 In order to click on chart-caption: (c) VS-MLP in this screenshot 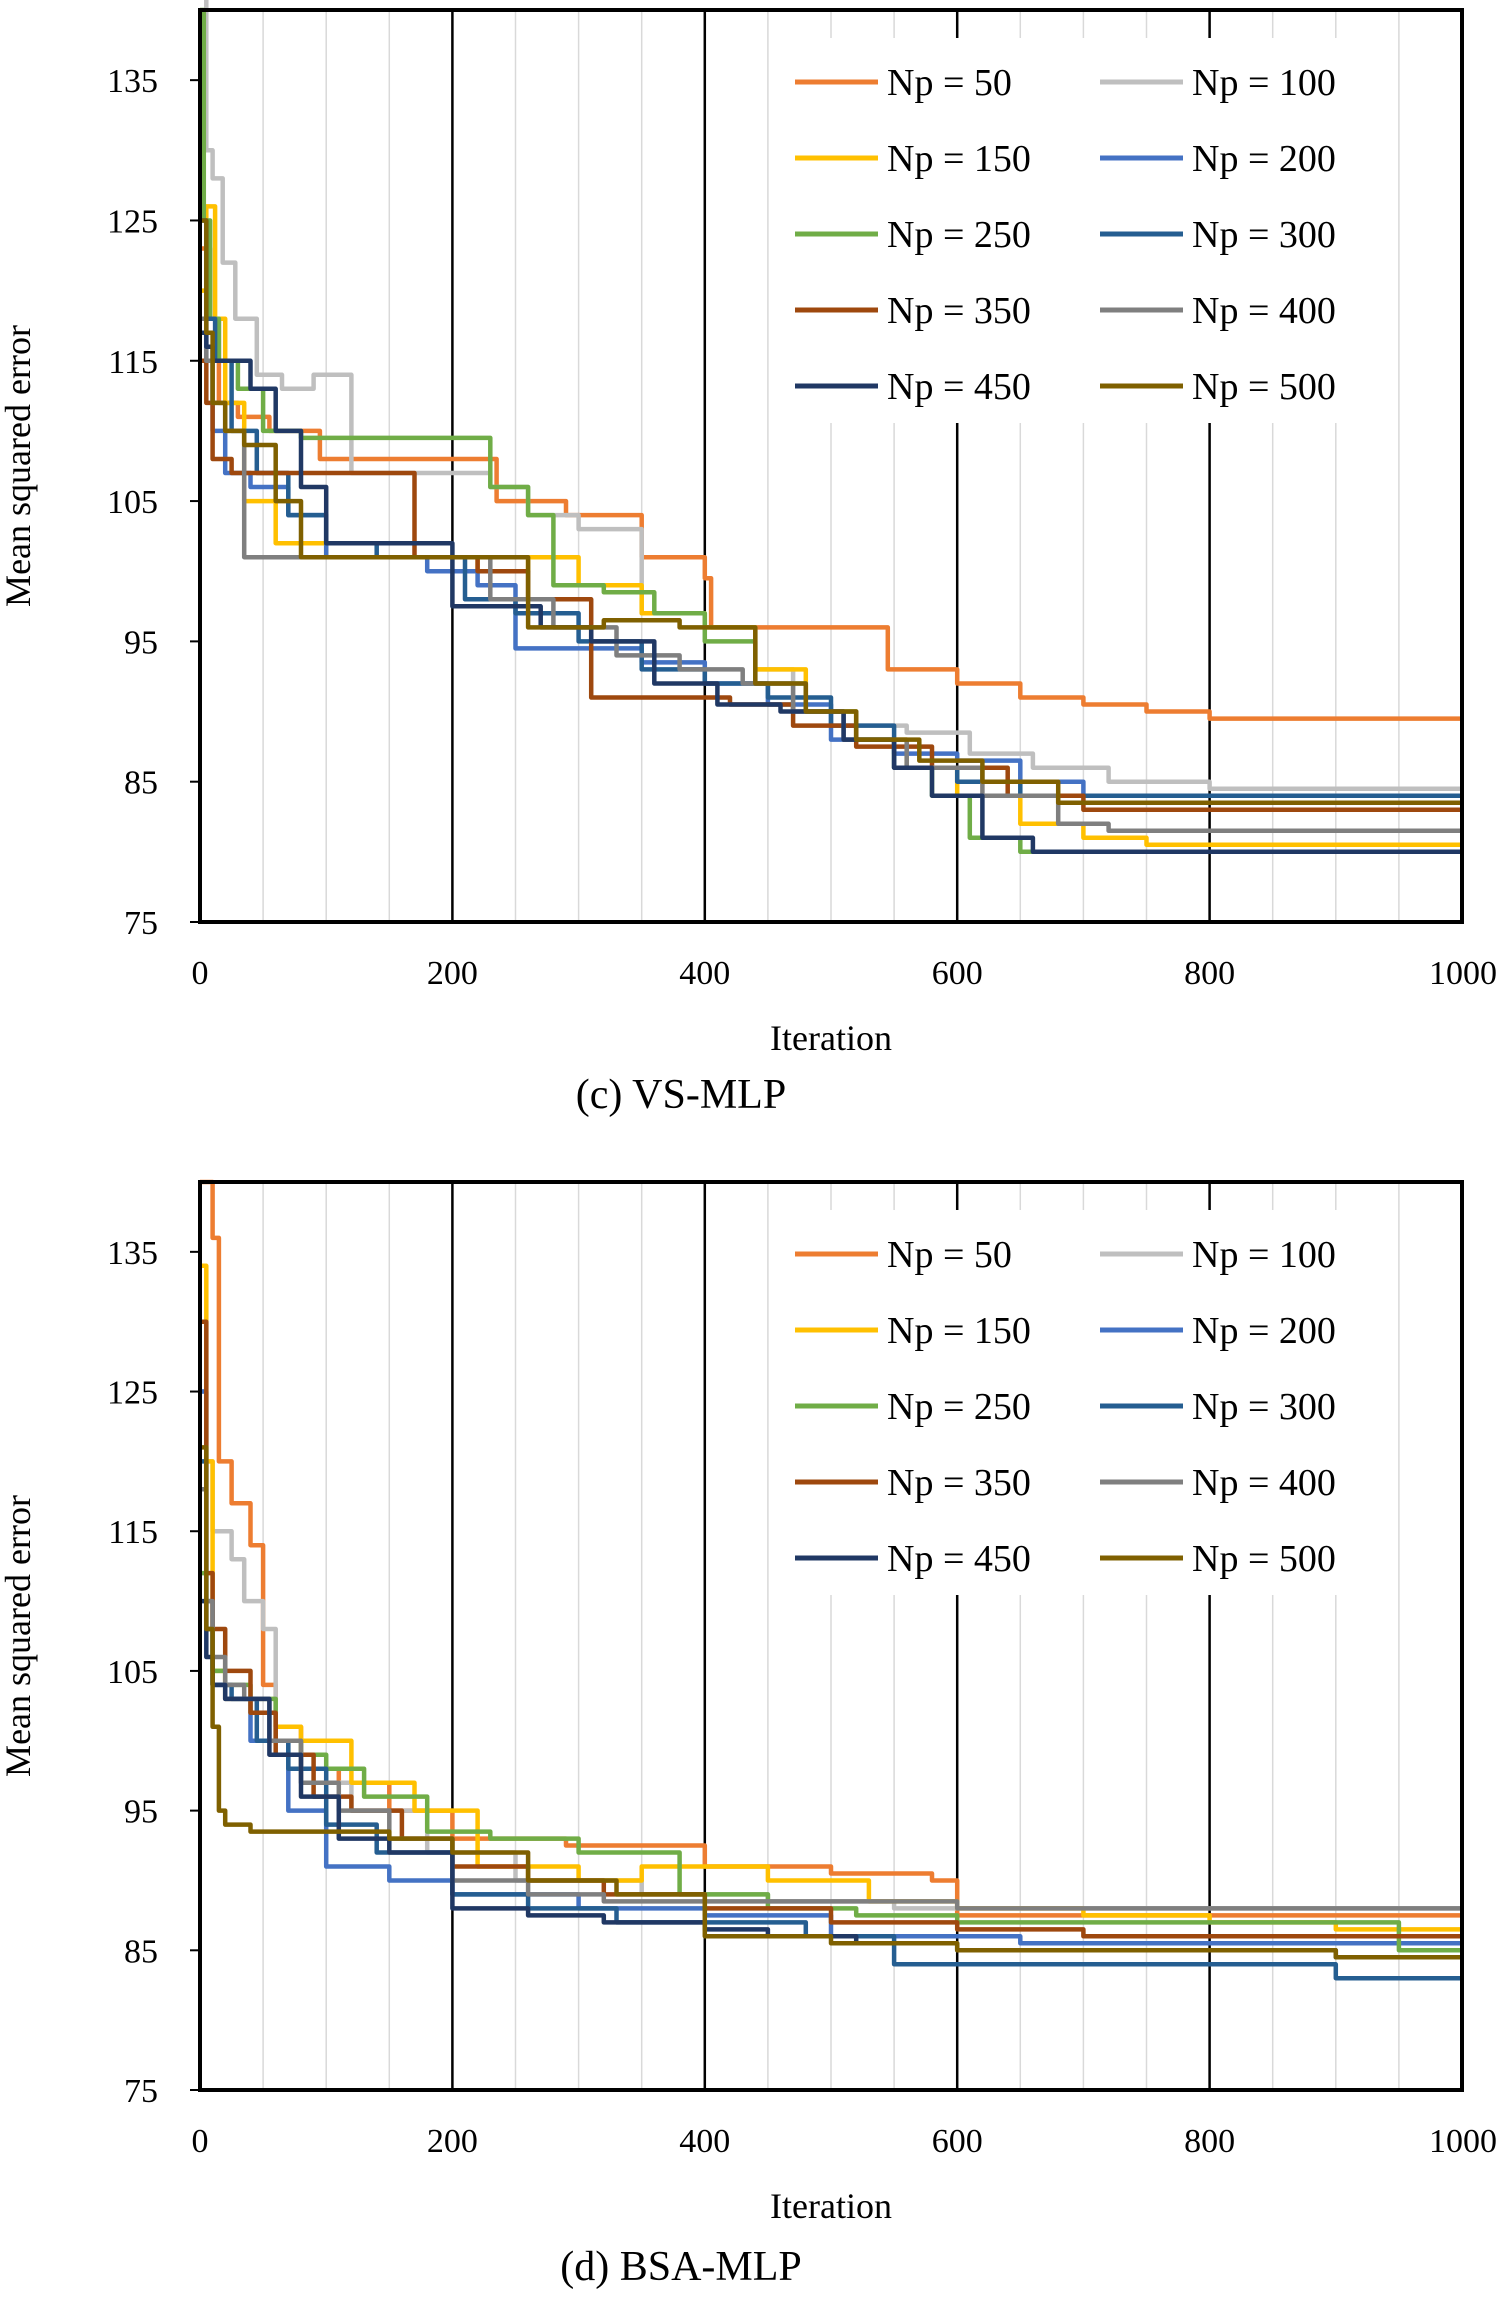, I will do `click(681, 1095)`.